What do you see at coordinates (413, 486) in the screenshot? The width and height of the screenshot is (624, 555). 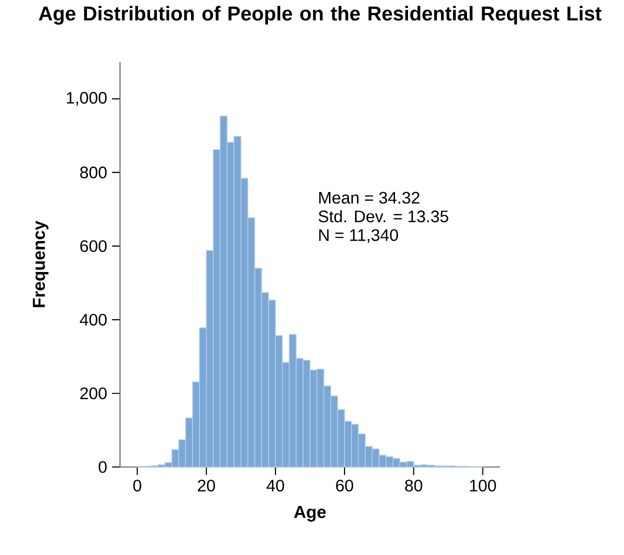 I see `x-tick-label: 80` at bounding box center [413, 486].